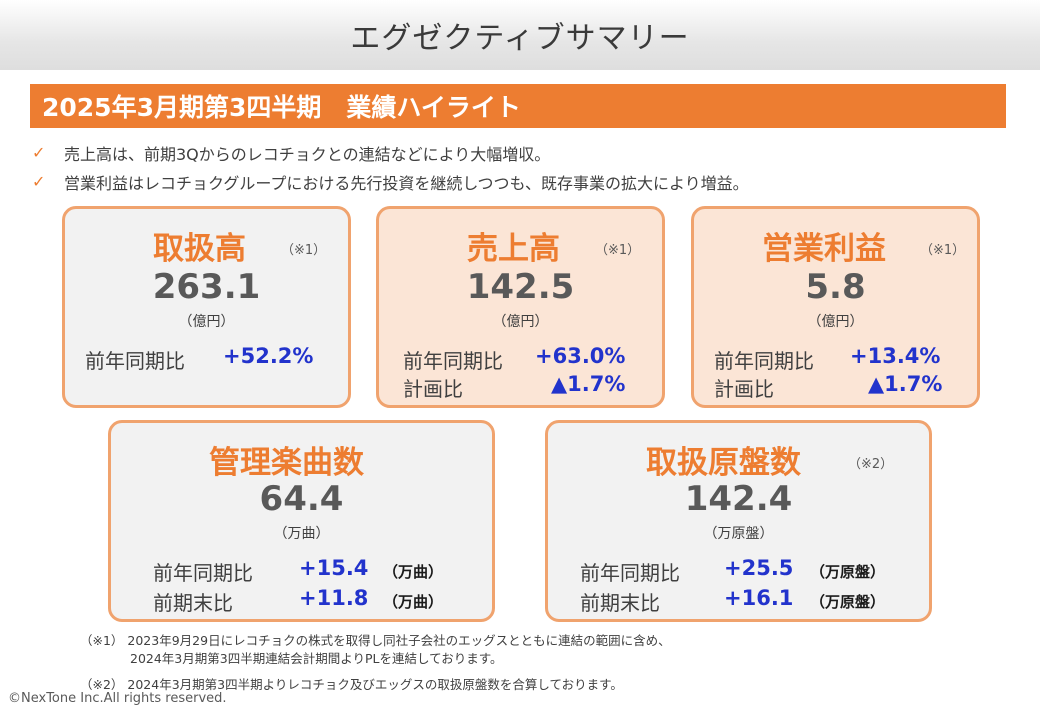  I want to click on prev-value: +11.8, so click(334, 598).